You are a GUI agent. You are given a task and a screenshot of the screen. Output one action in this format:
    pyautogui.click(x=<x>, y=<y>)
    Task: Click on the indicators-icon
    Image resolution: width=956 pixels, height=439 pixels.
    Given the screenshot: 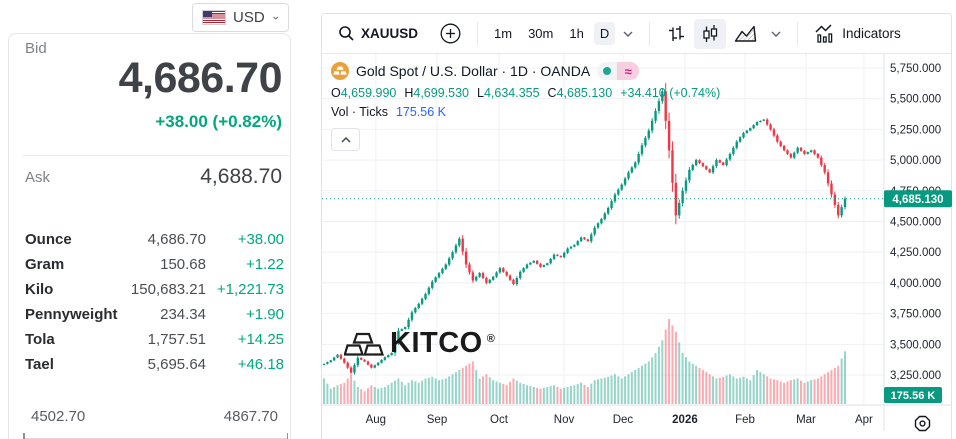 What is the action you would take?
    pyautogui.click(x=824, y=33)
    